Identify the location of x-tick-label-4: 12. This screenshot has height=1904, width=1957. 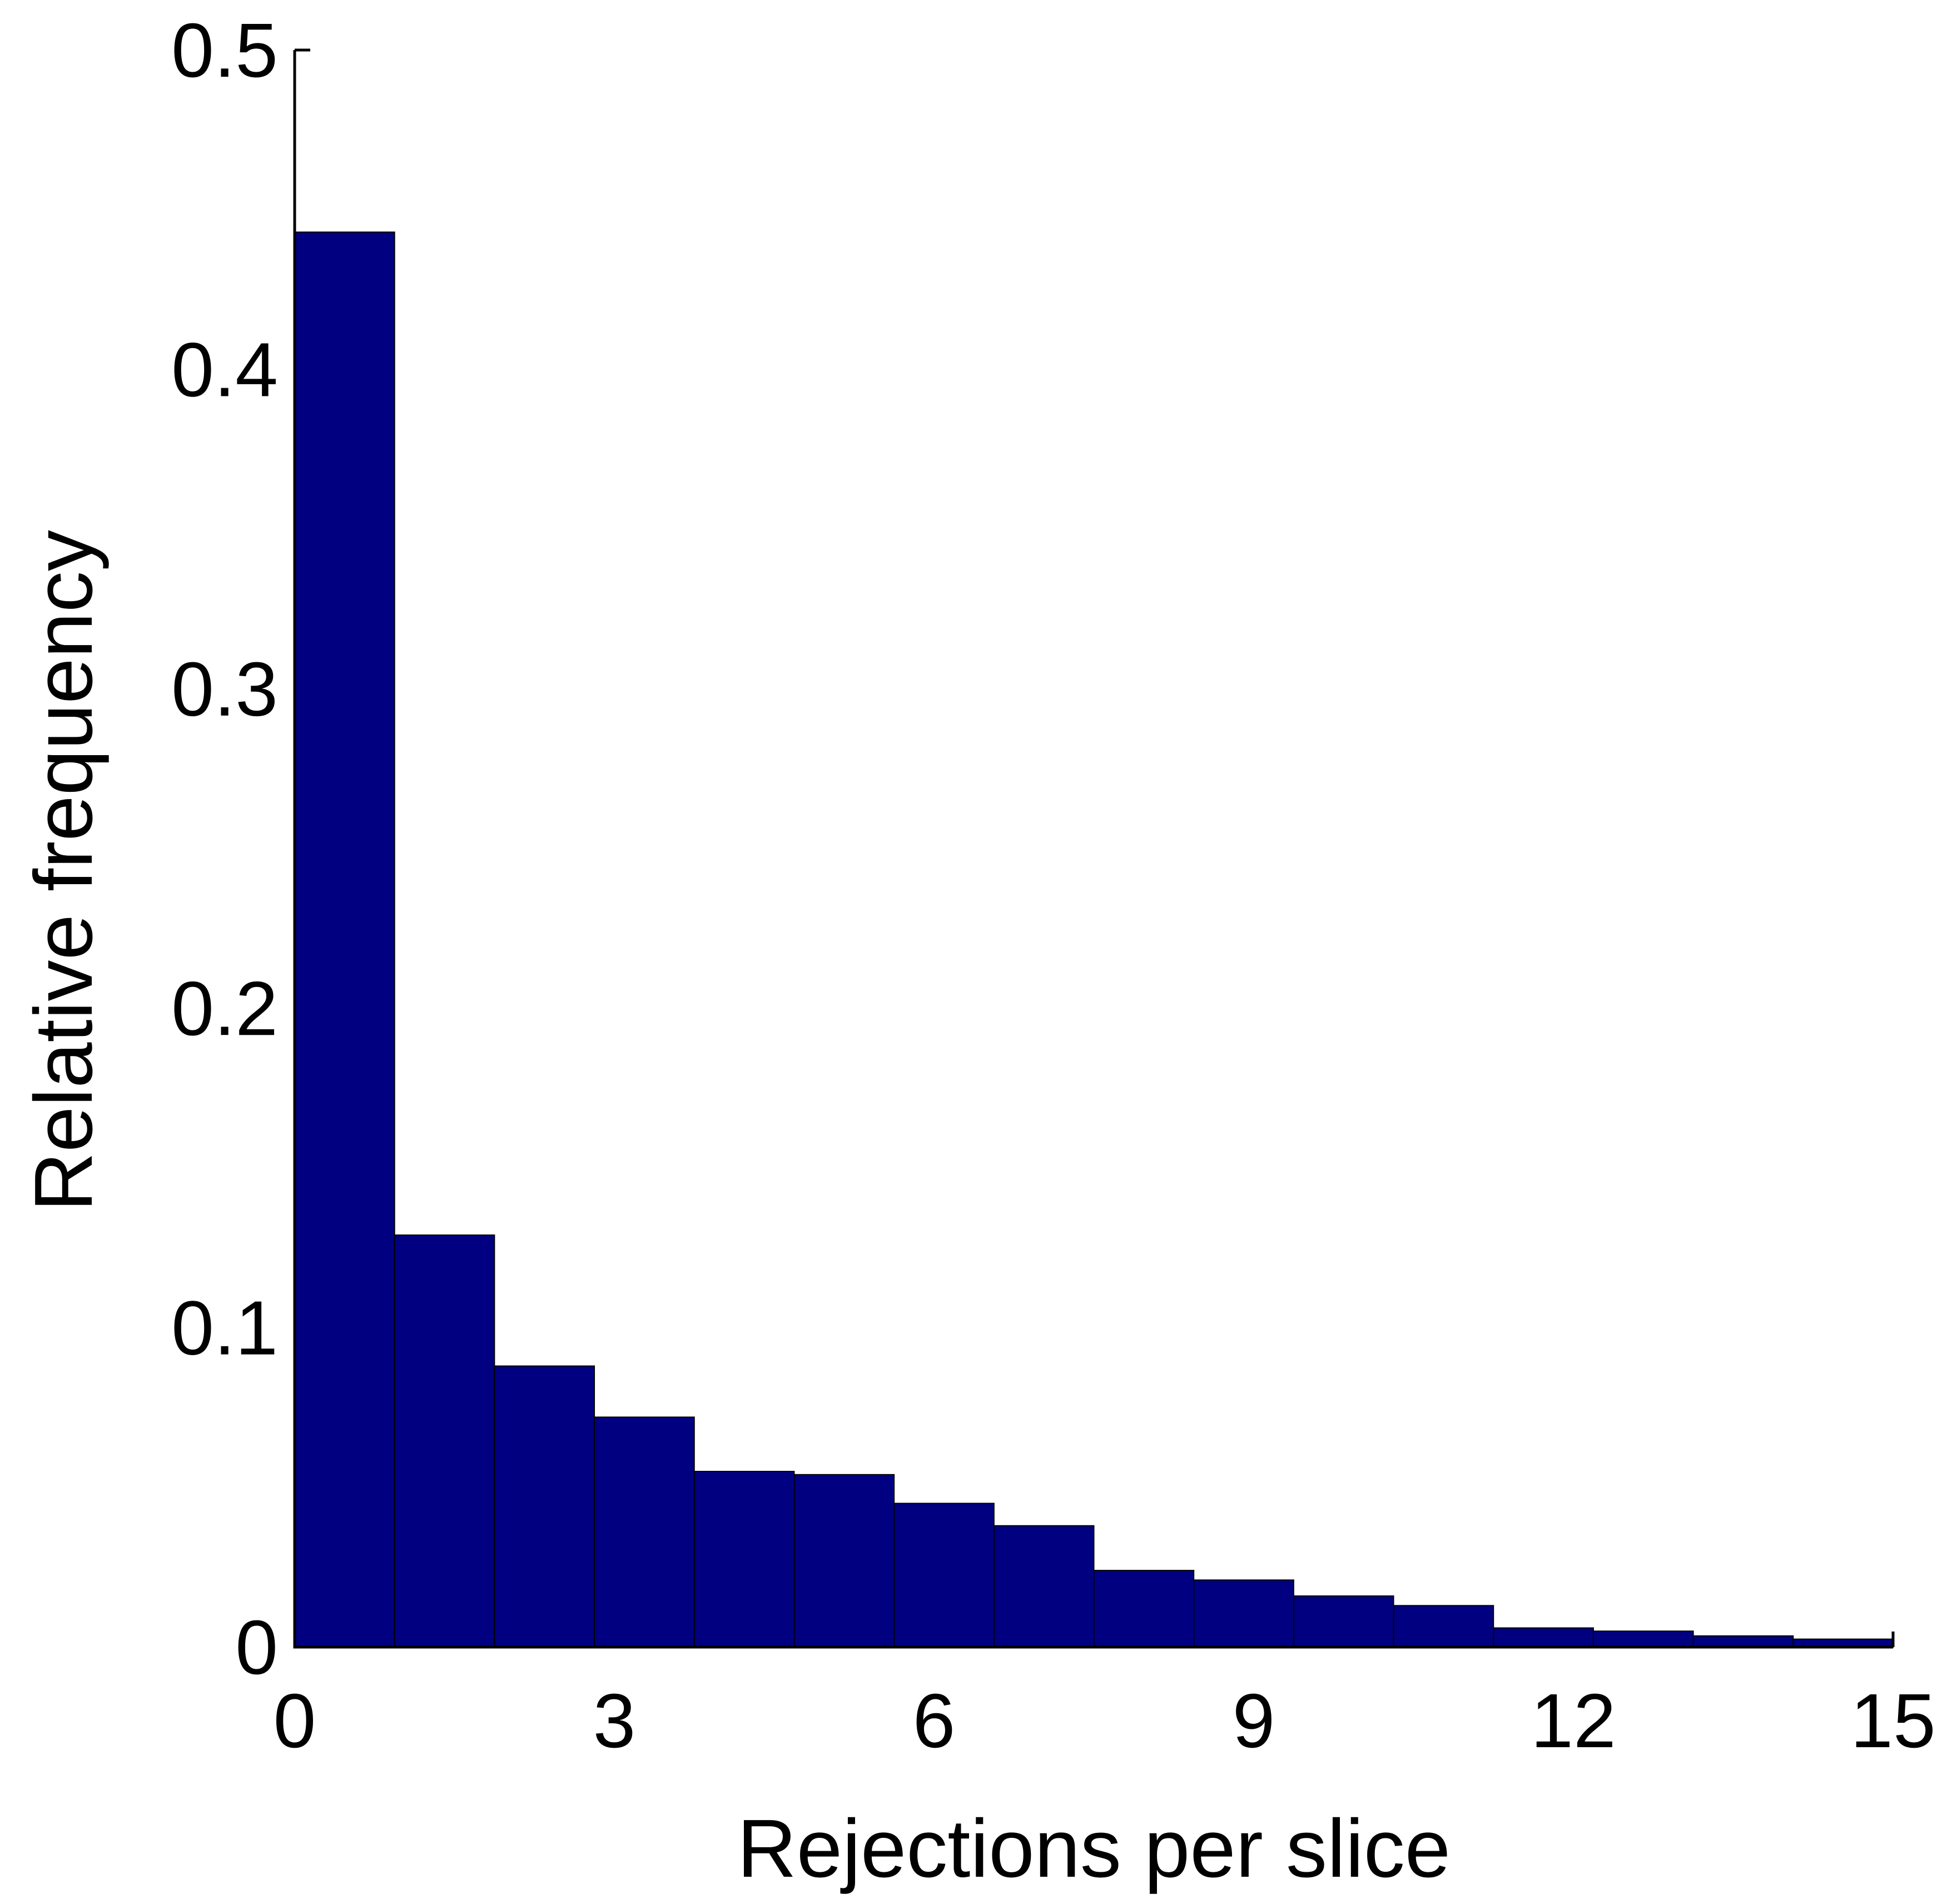
(1573, 1721).